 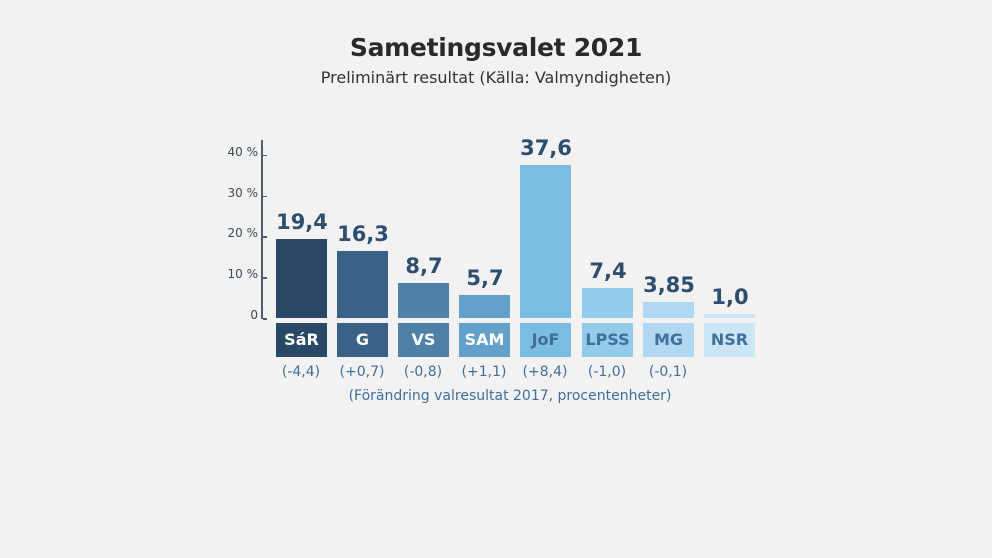 I want to click on party-label: SáR, so click(x=301, y=340).